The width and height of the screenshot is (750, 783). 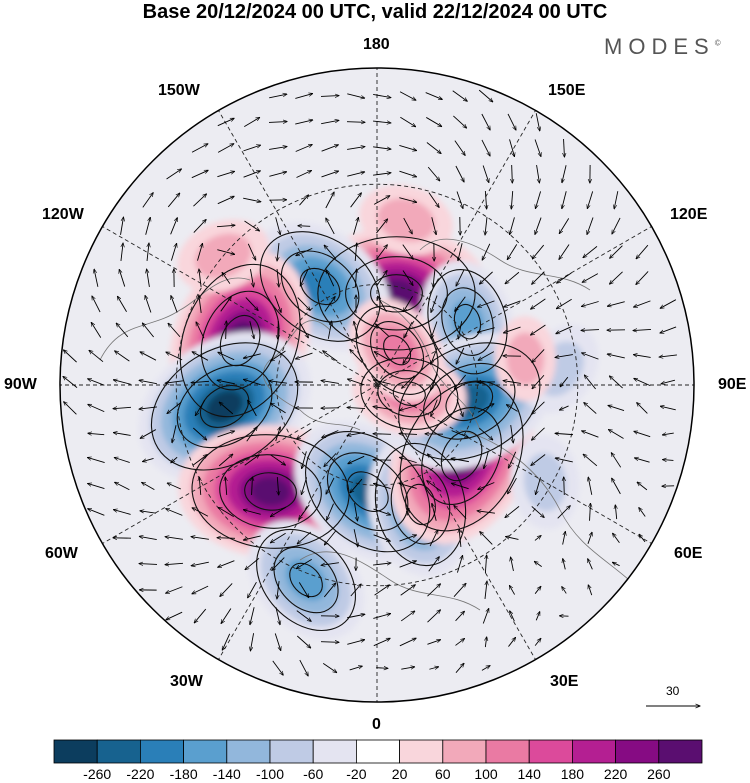 What do you see at coordinates (97, 774) in the screenshot?
I see `colorbar-tick-label: -260` at bounding box center [97, 774].